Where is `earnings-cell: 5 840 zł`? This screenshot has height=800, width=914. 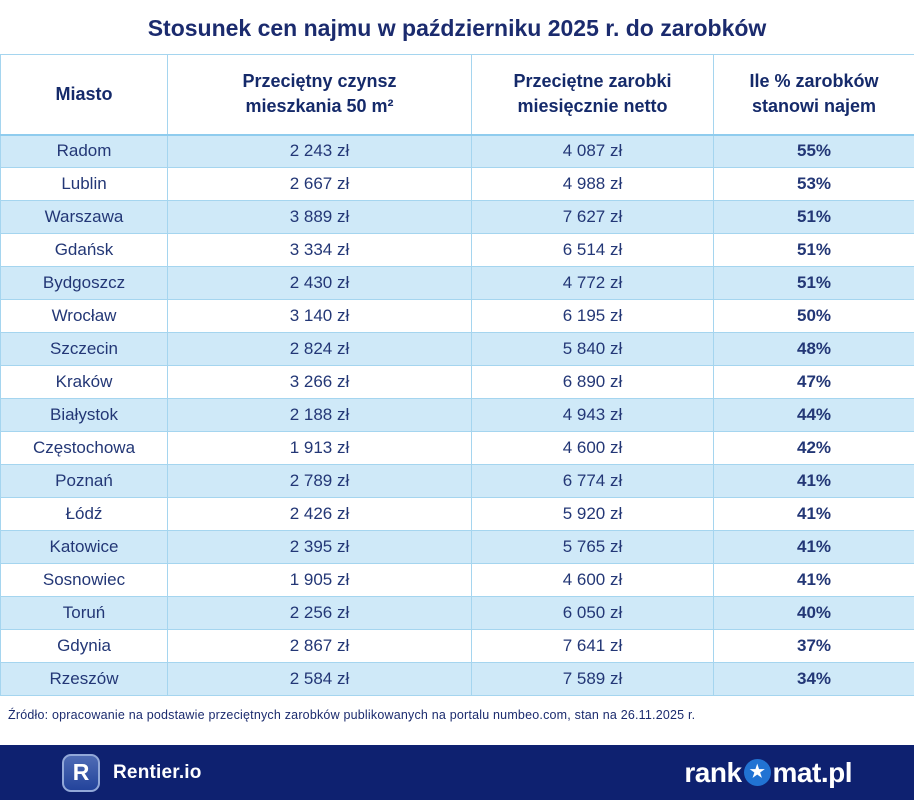
earnings-cell: 5 840 zł is located at coordinates (592, 349).